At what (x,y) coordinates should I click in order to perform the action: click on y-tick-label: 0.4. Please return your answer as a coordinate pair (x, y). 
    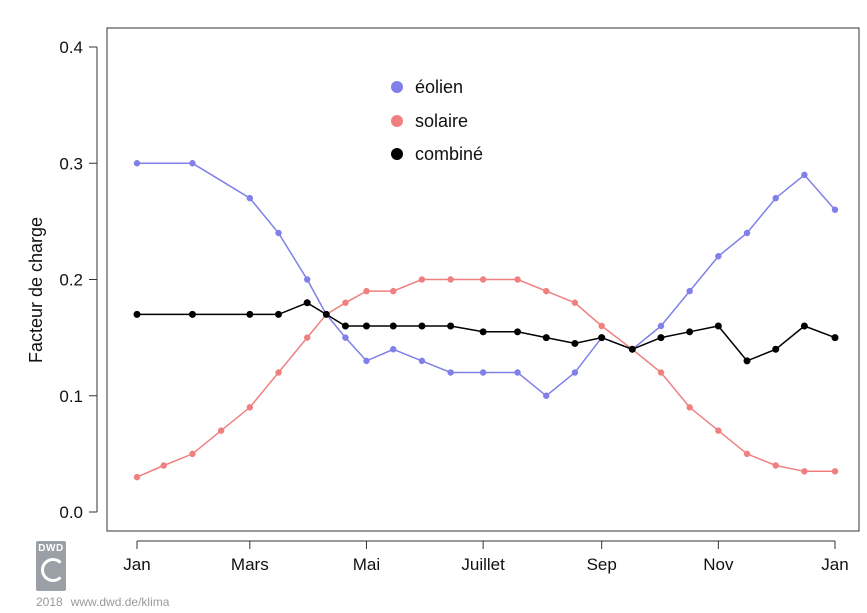
    Looking at the image, I should click on (71, 47).